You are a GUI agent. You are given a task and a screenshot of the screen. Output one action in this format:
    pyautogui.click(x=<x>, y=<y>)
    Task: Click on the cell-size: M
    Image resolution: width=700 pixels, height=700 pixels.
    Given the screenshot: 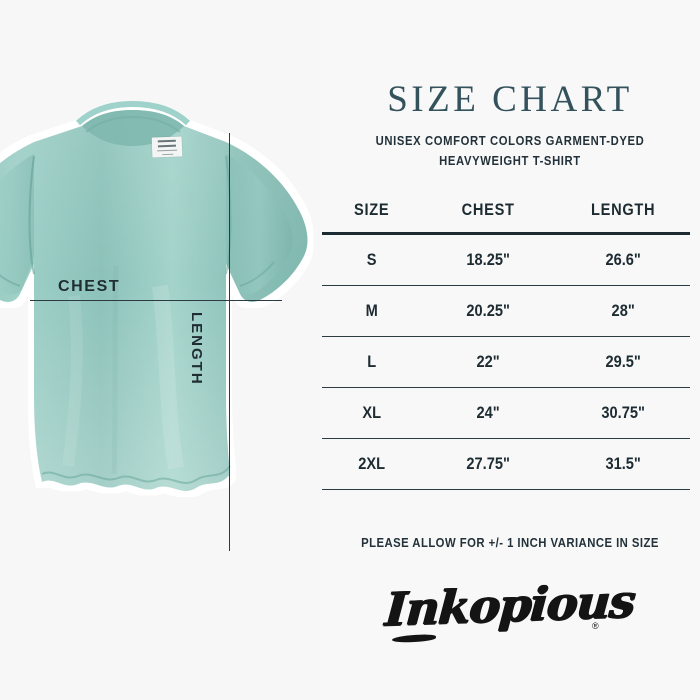 What is the action you would take?
    pyautogui.click(x=371, y=310)
    